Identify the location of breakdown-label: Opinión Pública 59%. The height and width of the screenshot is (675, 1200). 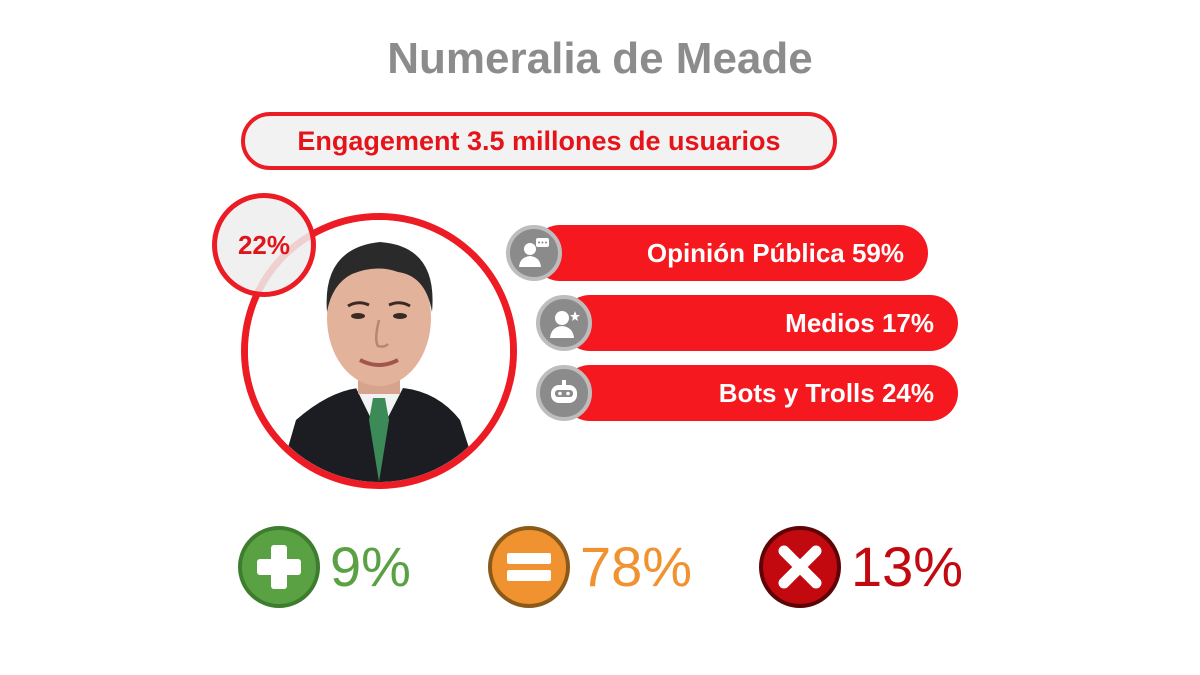
(775, 252).